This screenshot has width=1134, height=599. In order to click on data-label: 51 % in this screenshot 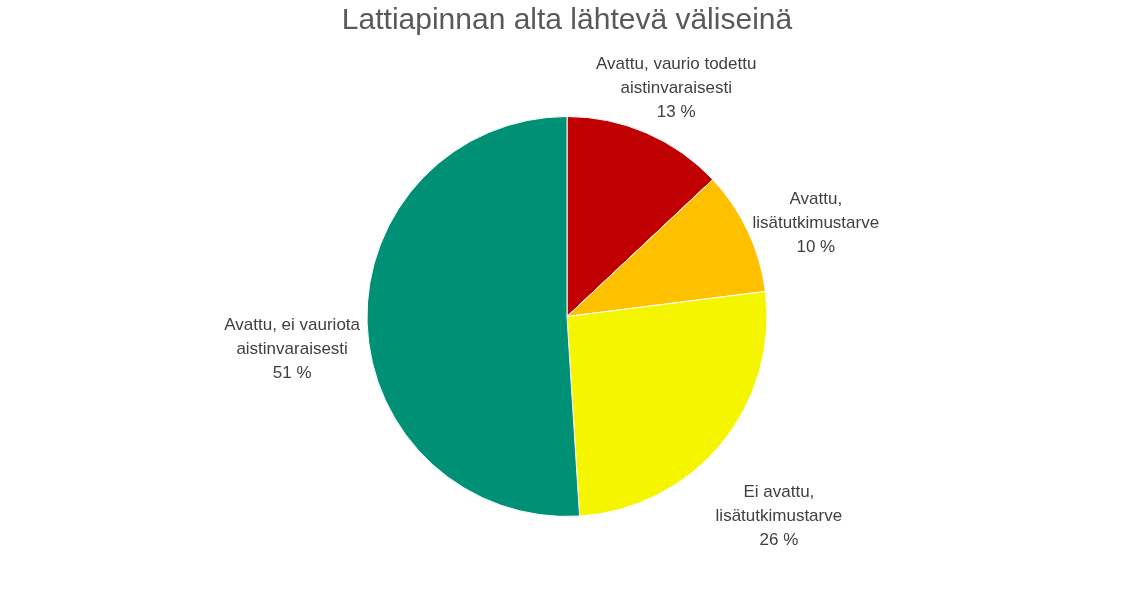, I will do `click(292, 373)`.